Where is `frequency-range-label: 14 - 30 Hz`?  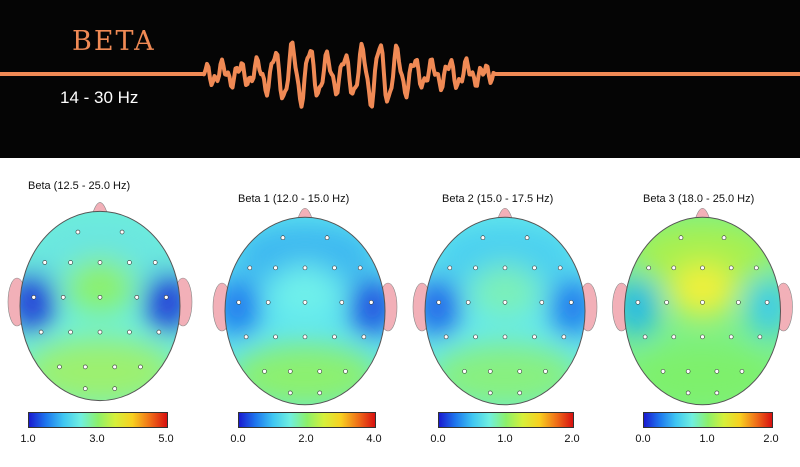
frequency-range-label: 14 - 30 Hz is located at coordinates (99, 97).